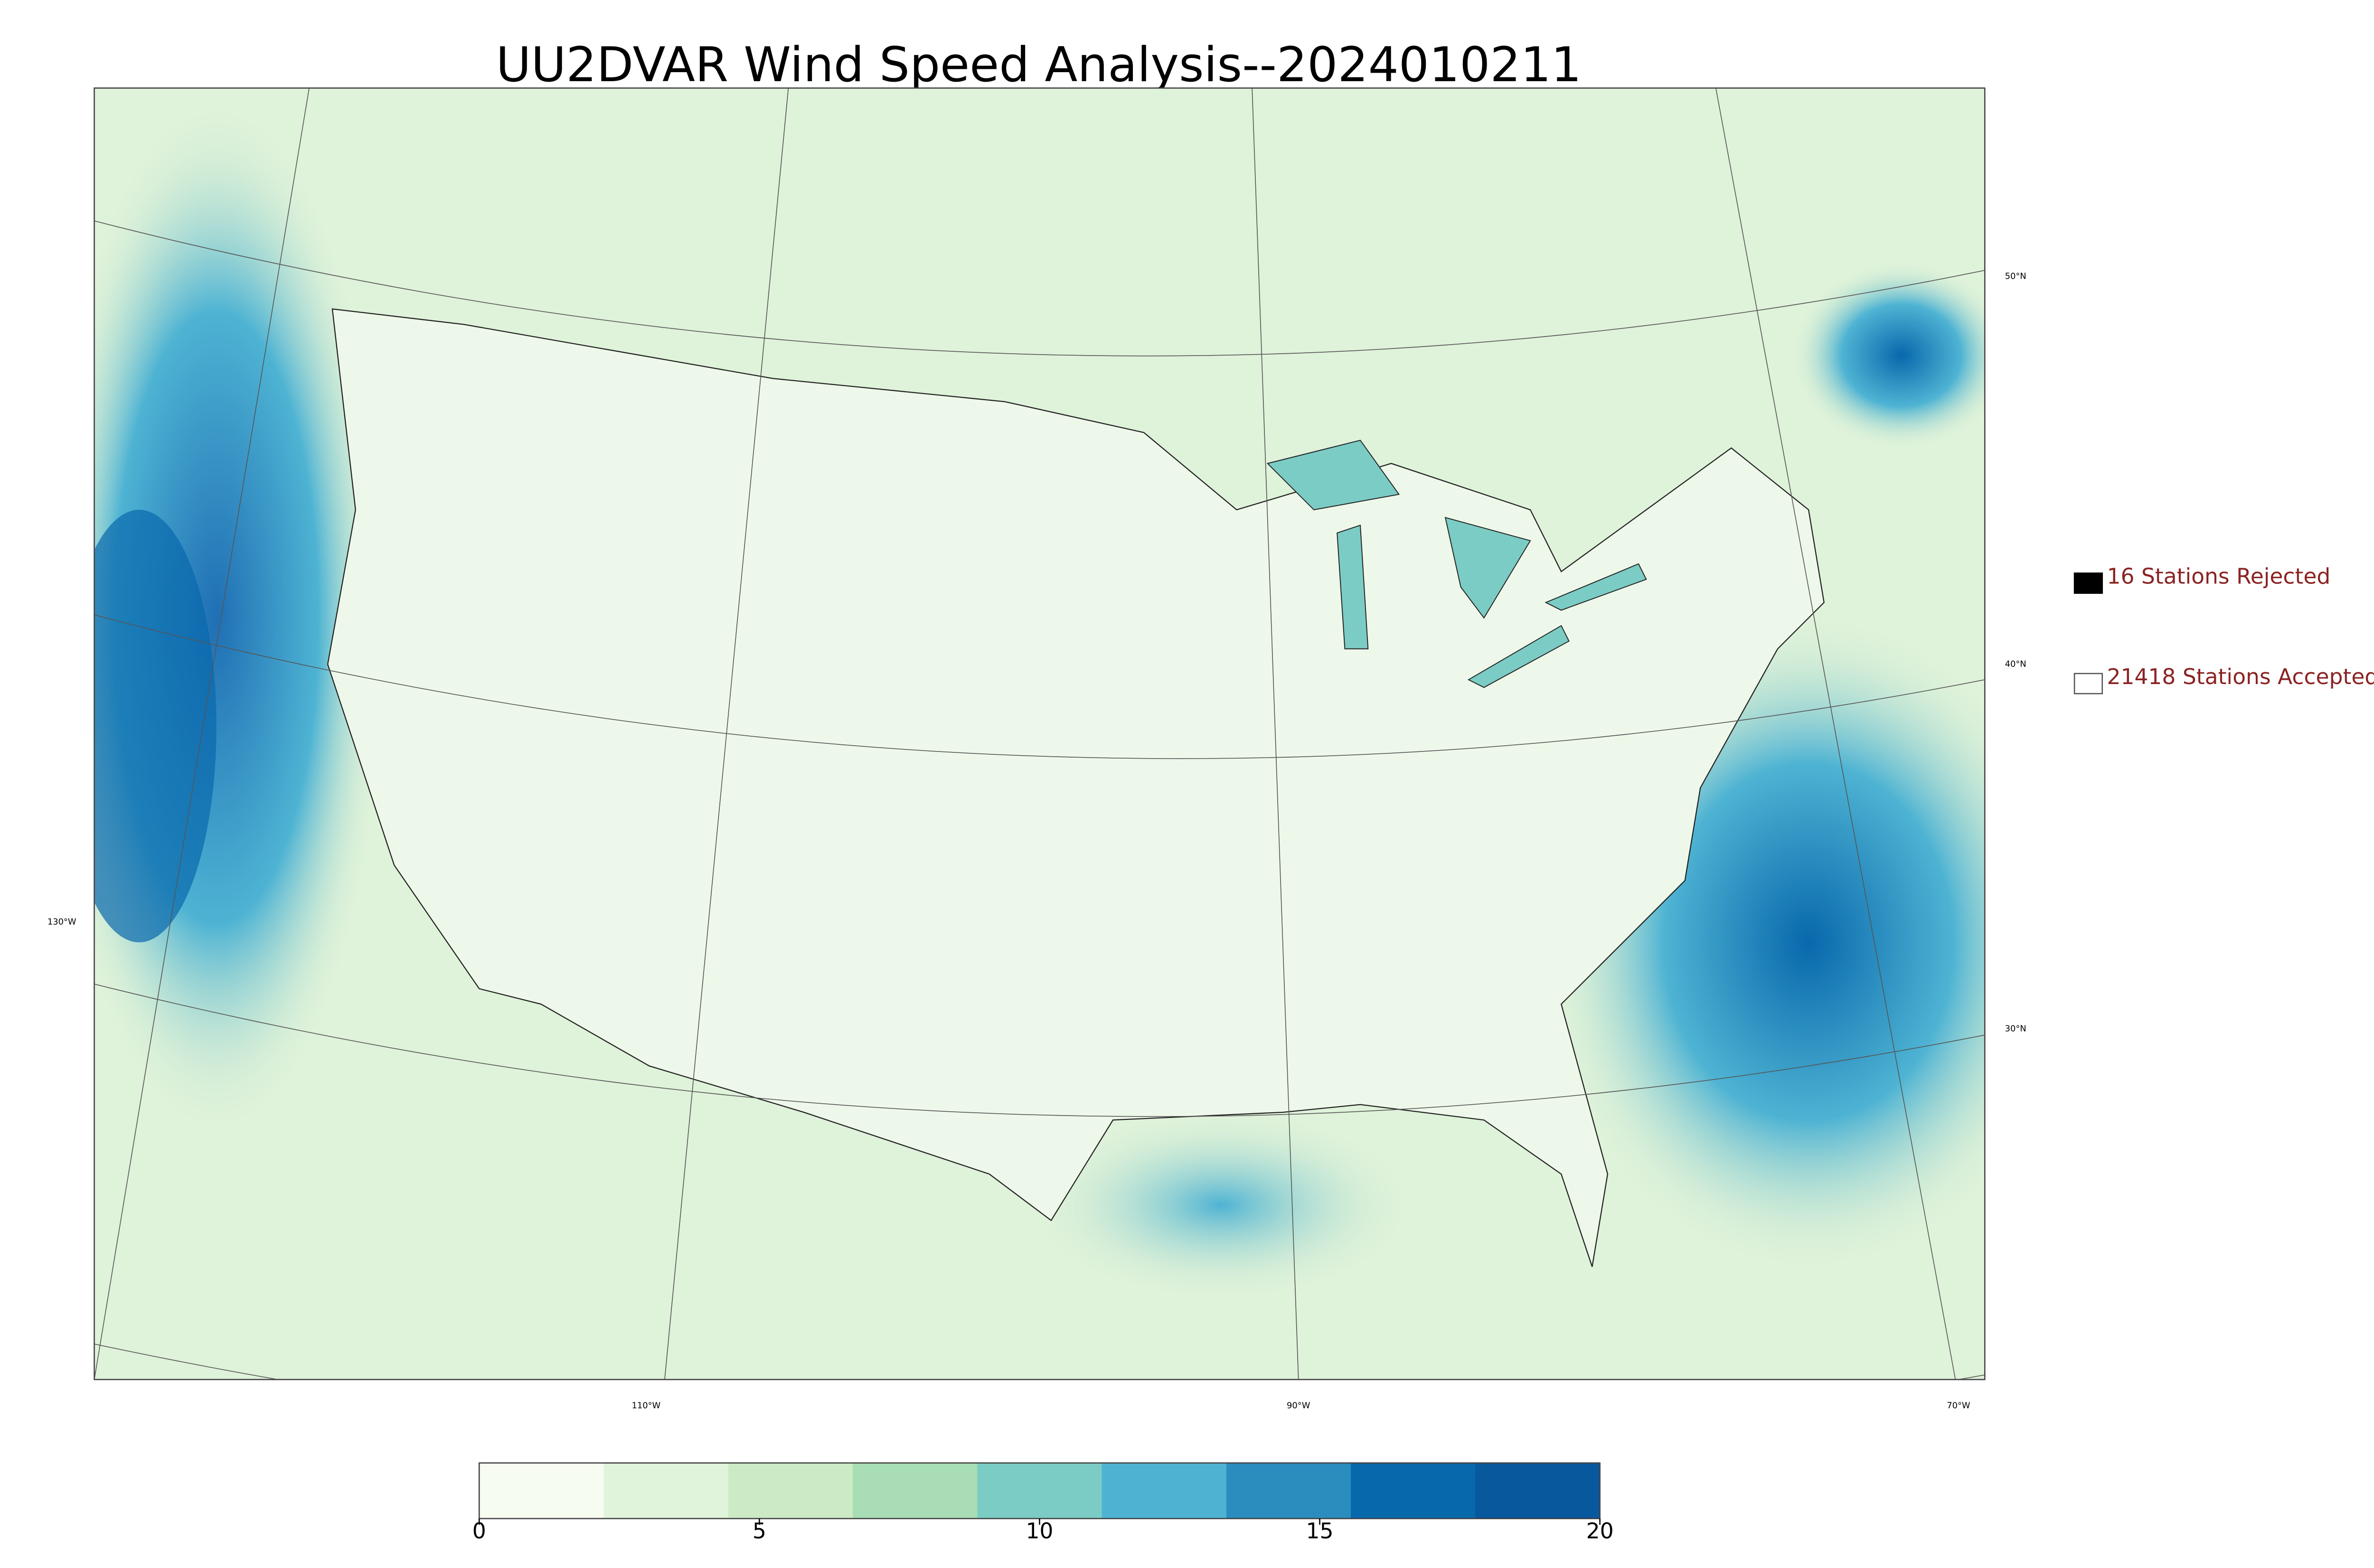  I want to click on lon-label: 110°W, so click(645, 1405).